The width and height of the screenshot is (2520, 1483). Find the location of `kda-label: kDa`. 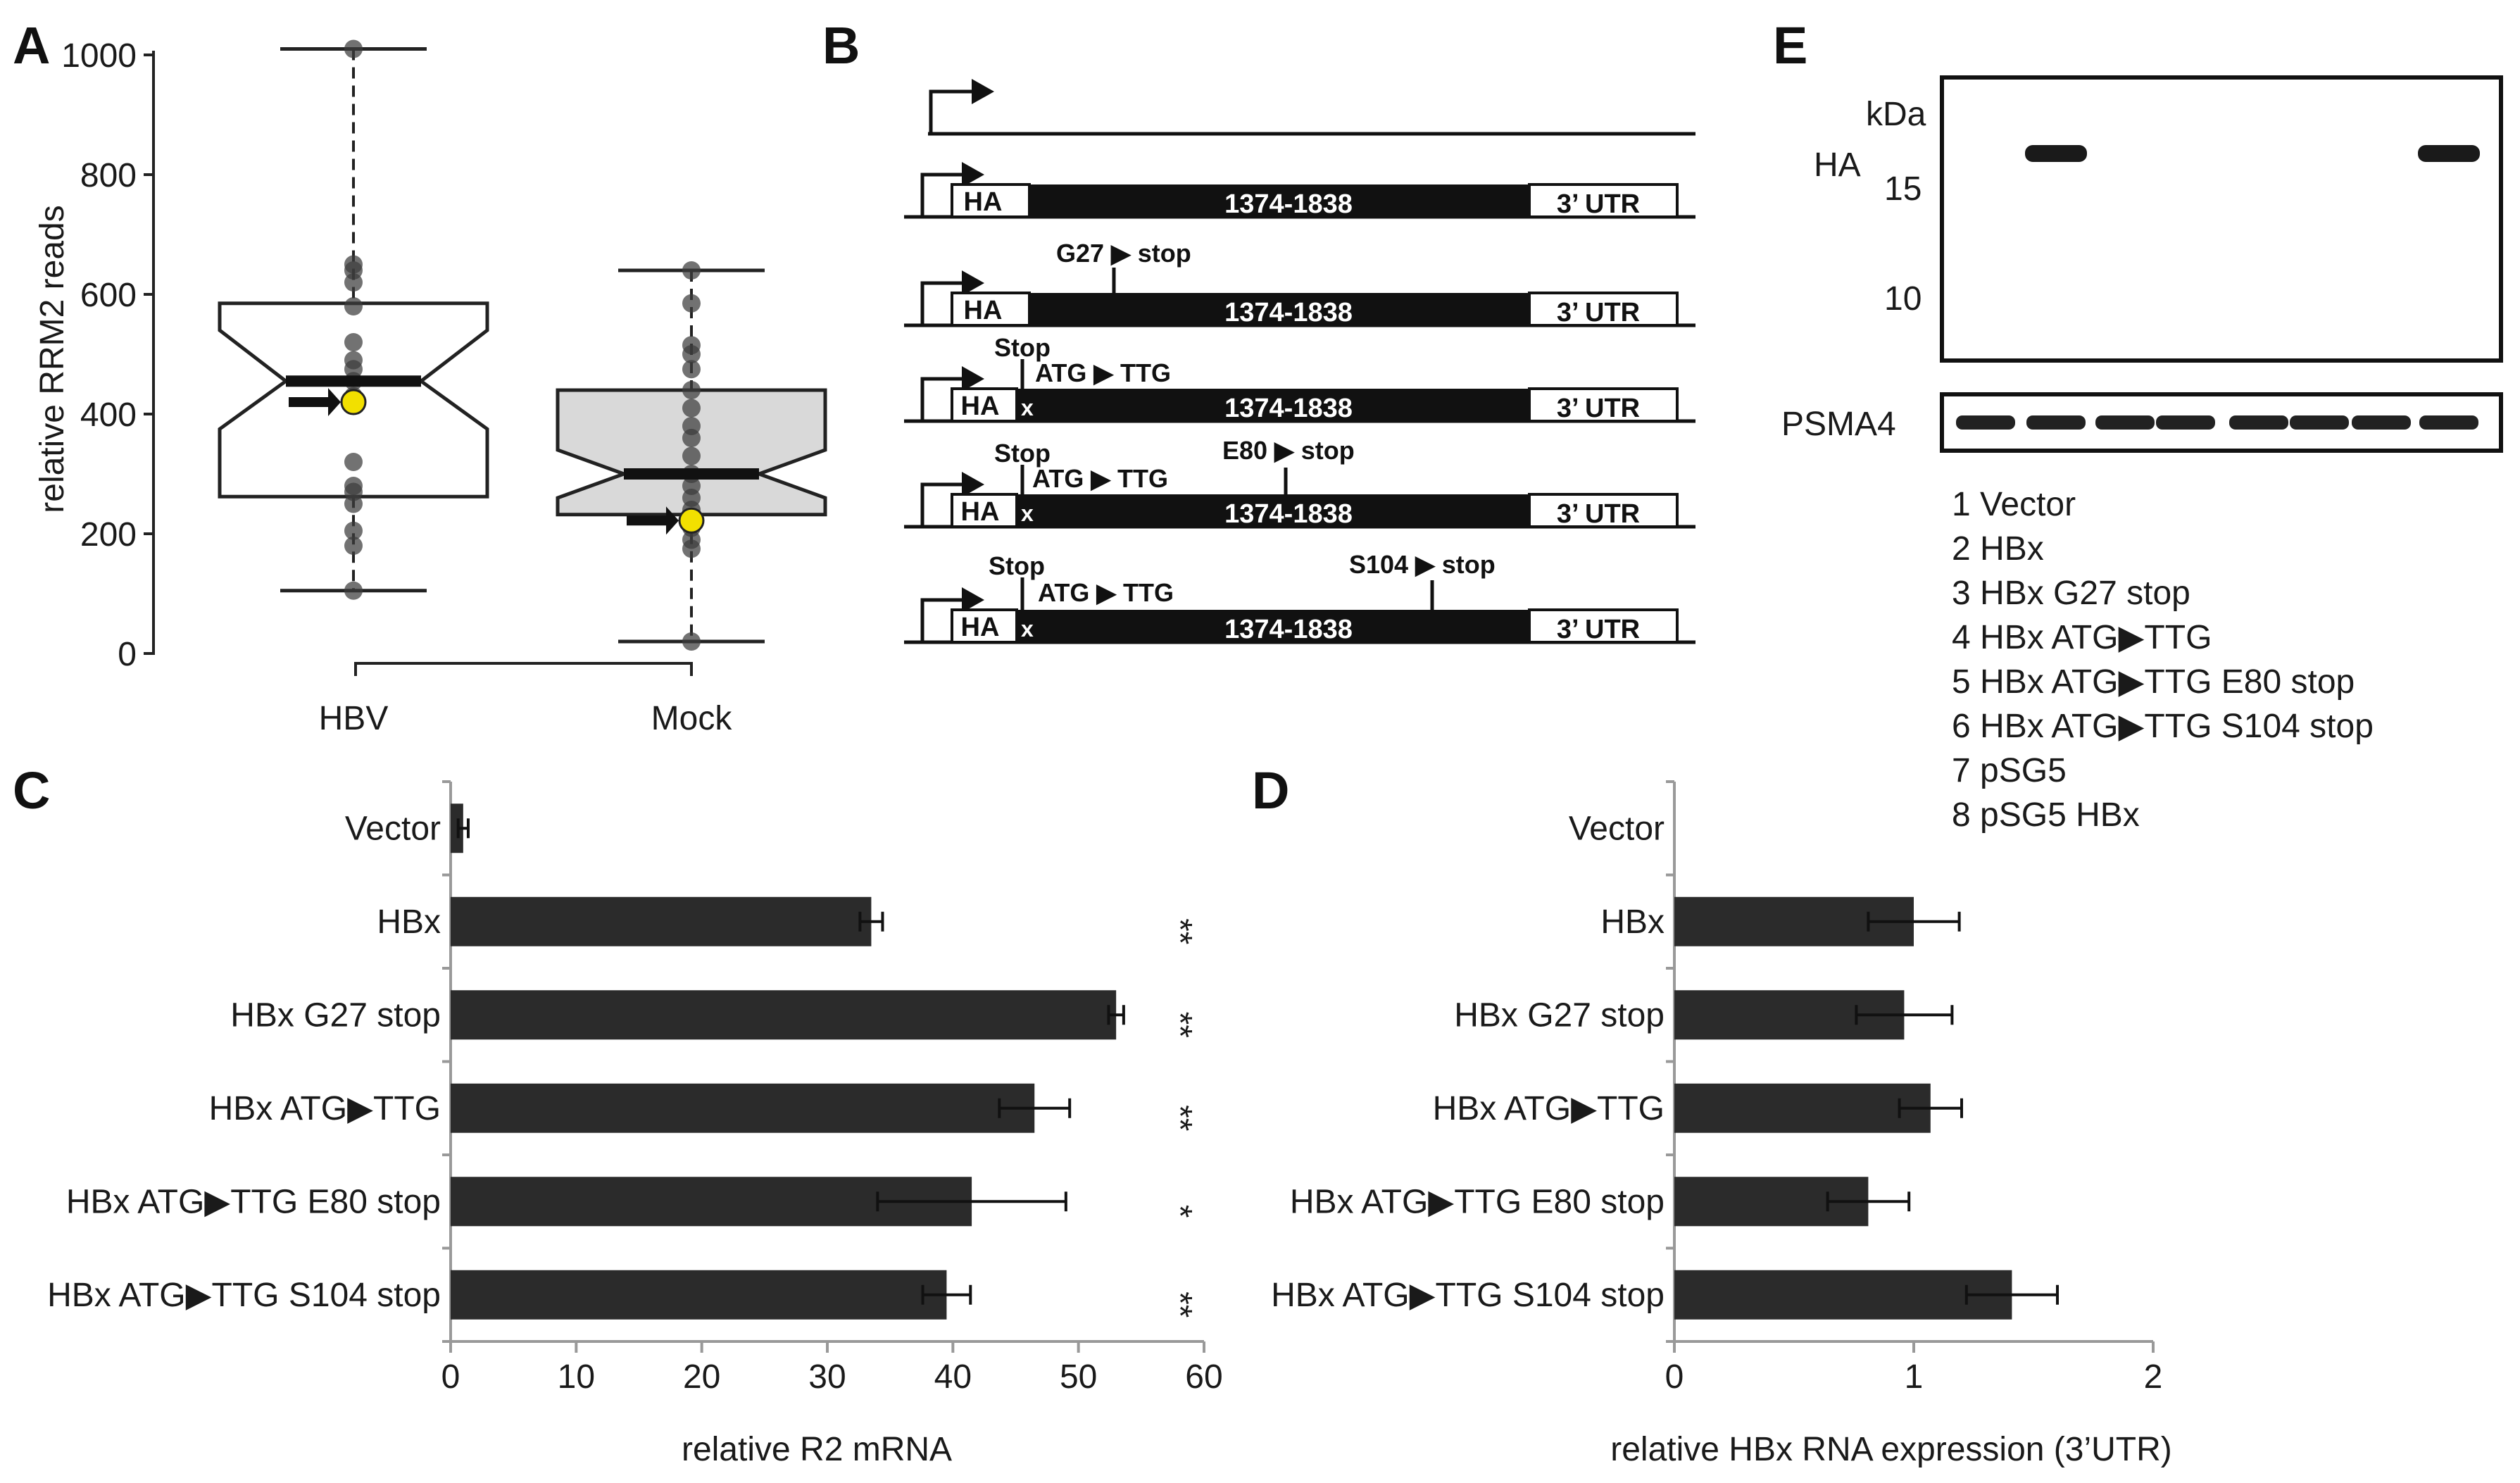

kda-label: kDa is located at coordinates (1896, 115).